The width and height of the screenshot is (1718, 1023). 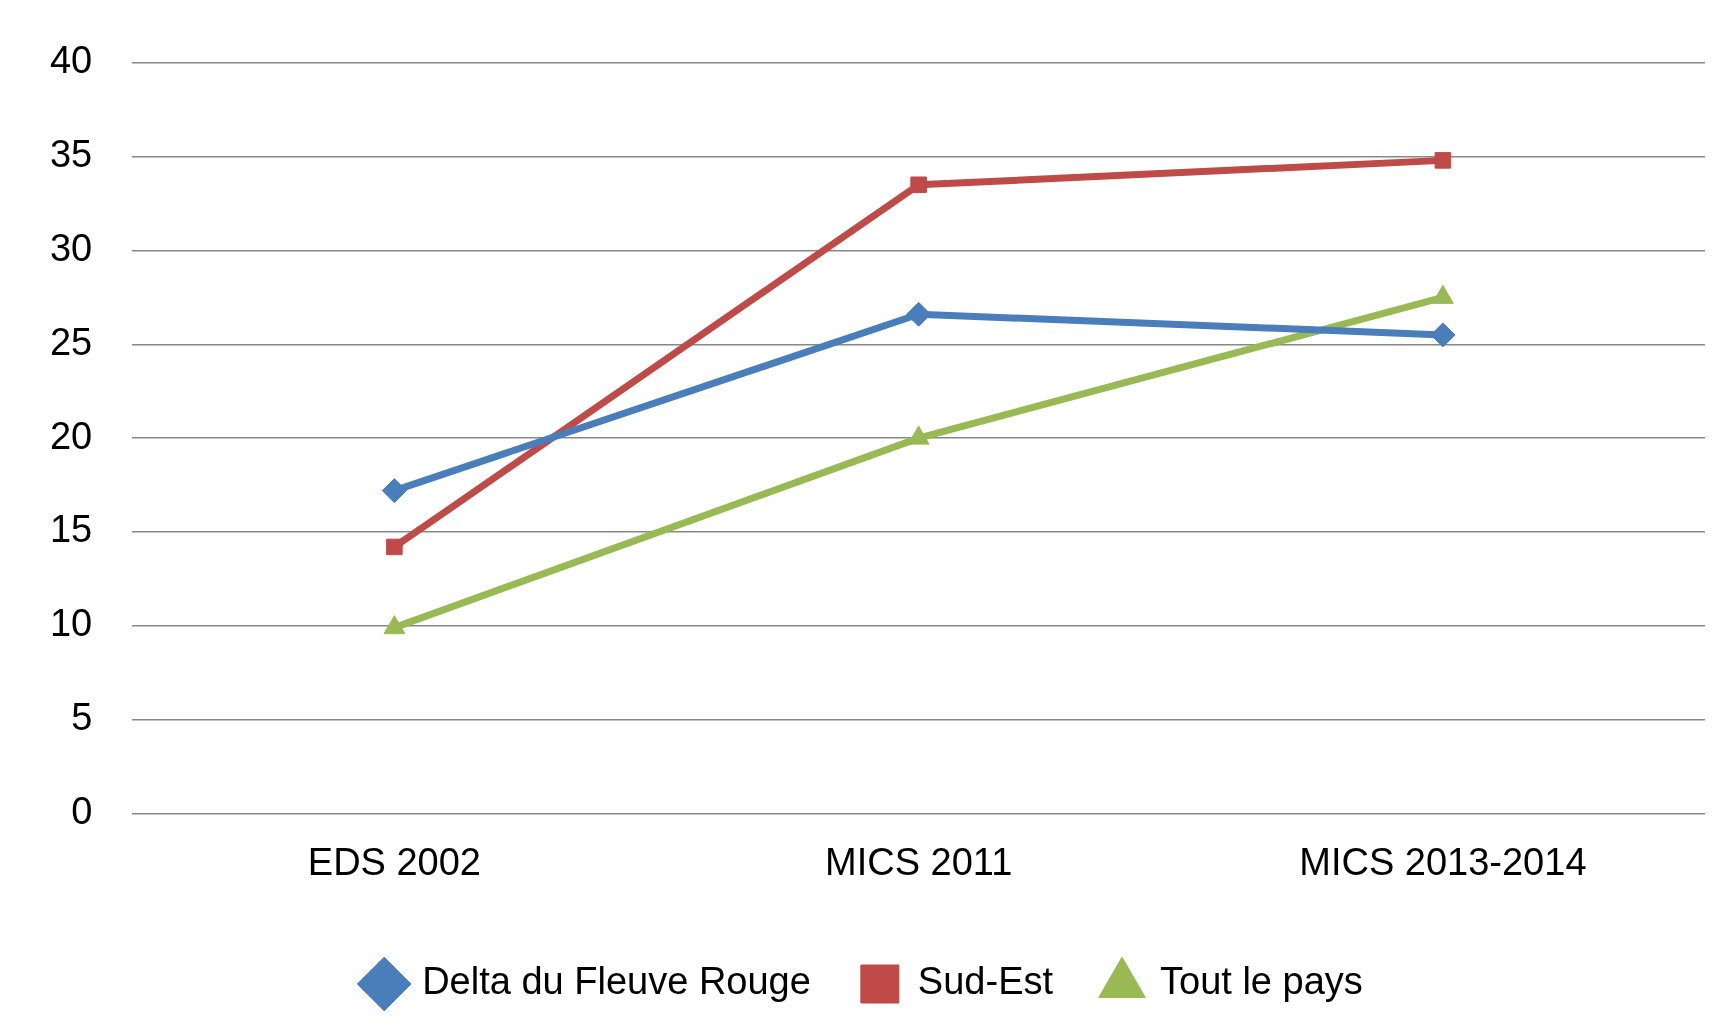 What do you see at coordinates (616, 981) in the screenshot?
I see `legend-label: Delta du Fleuve Rouge` at bounding box center [616, 981].